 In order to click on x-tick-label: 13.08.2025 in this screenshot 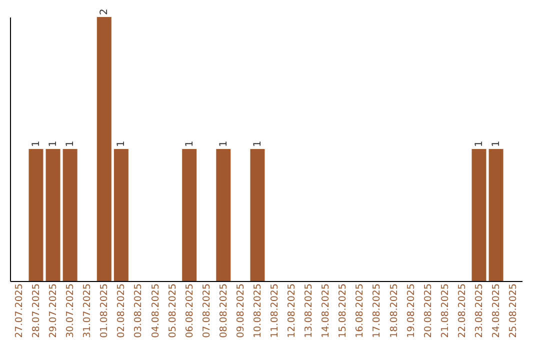, I will do `click(309, 311)`.